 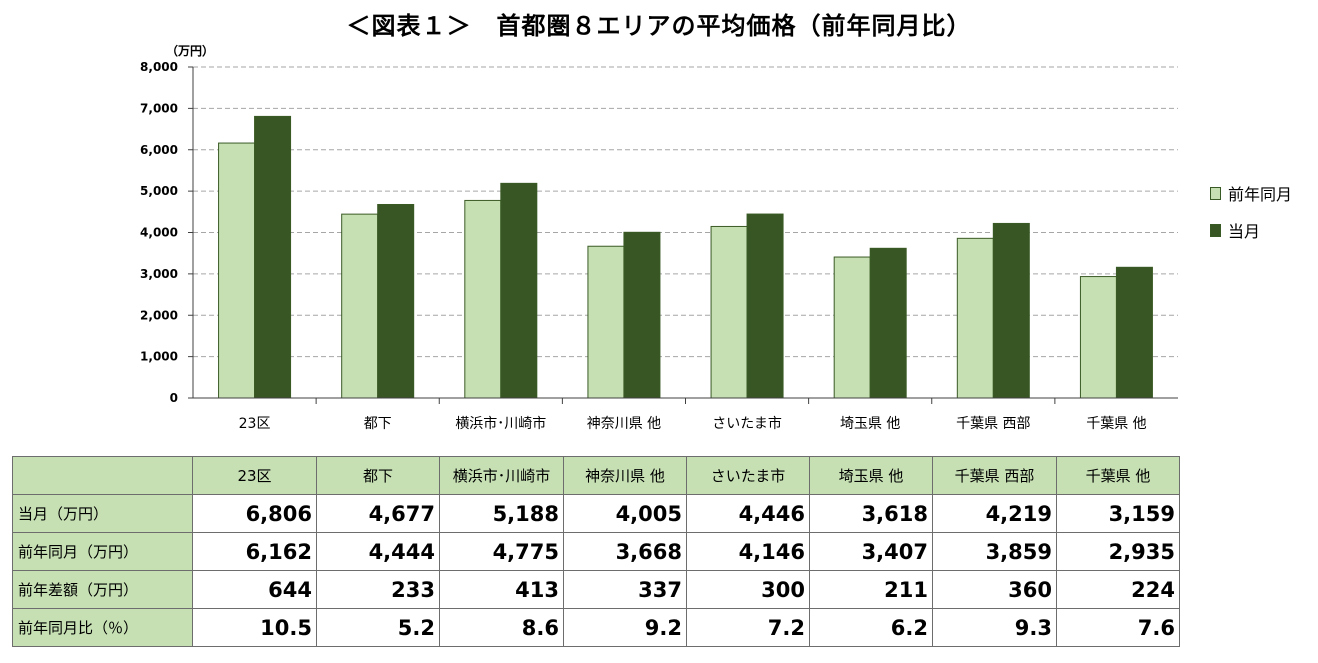 What do you see at coordinates (254, 551) in the screenshot?
I see `table-cell: 6,162` at bounding box center [254, 551].